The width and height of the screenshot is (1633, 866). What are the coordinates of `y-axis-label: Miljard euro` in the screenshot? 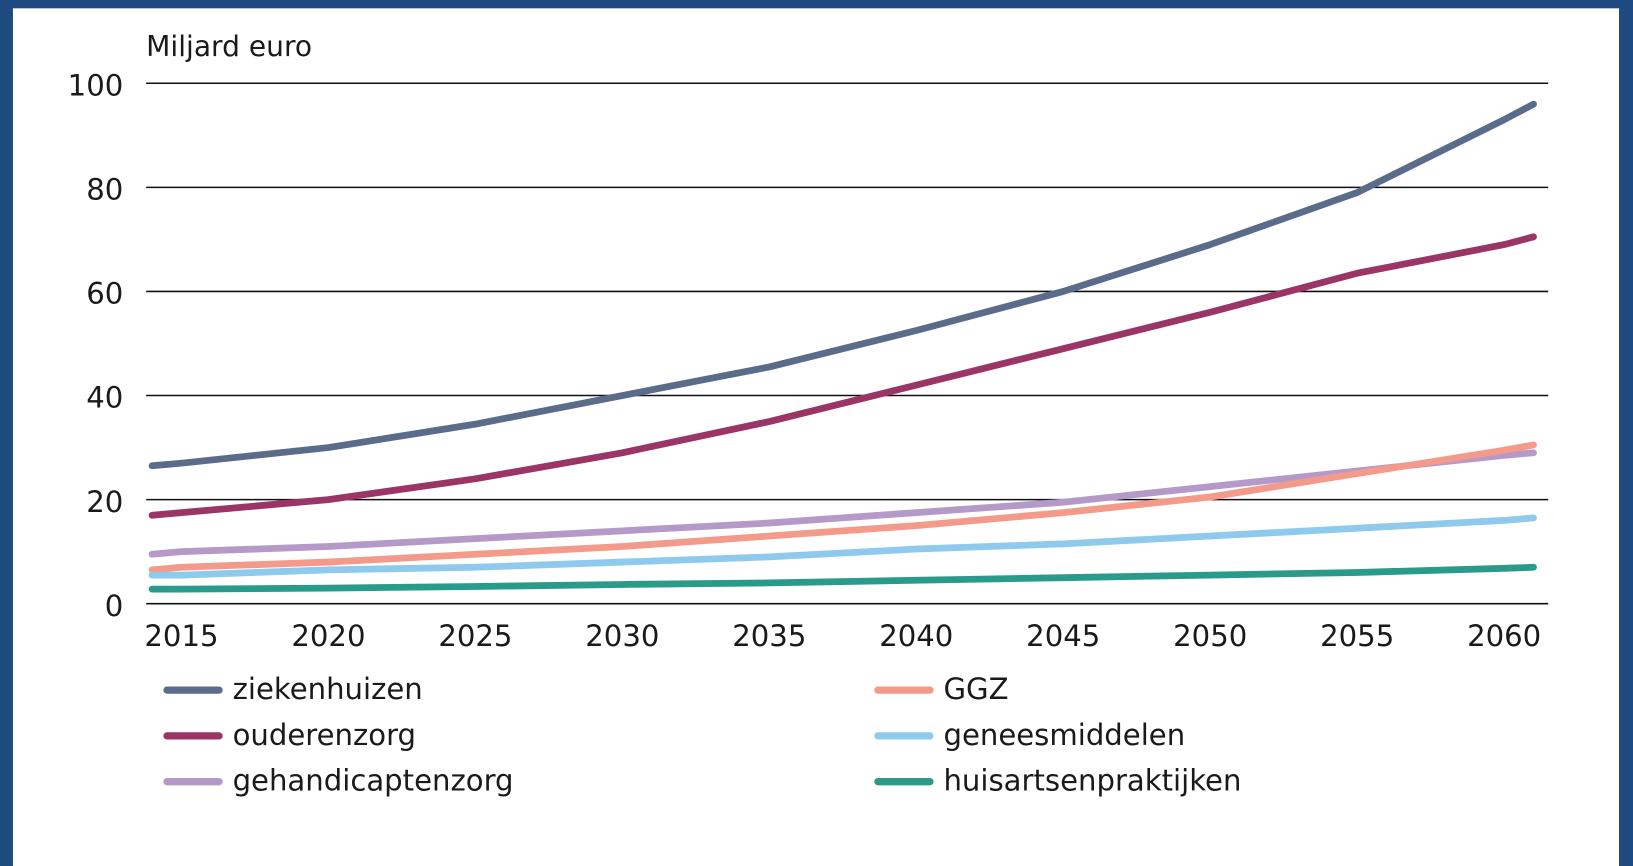 It's located at (229, 46).